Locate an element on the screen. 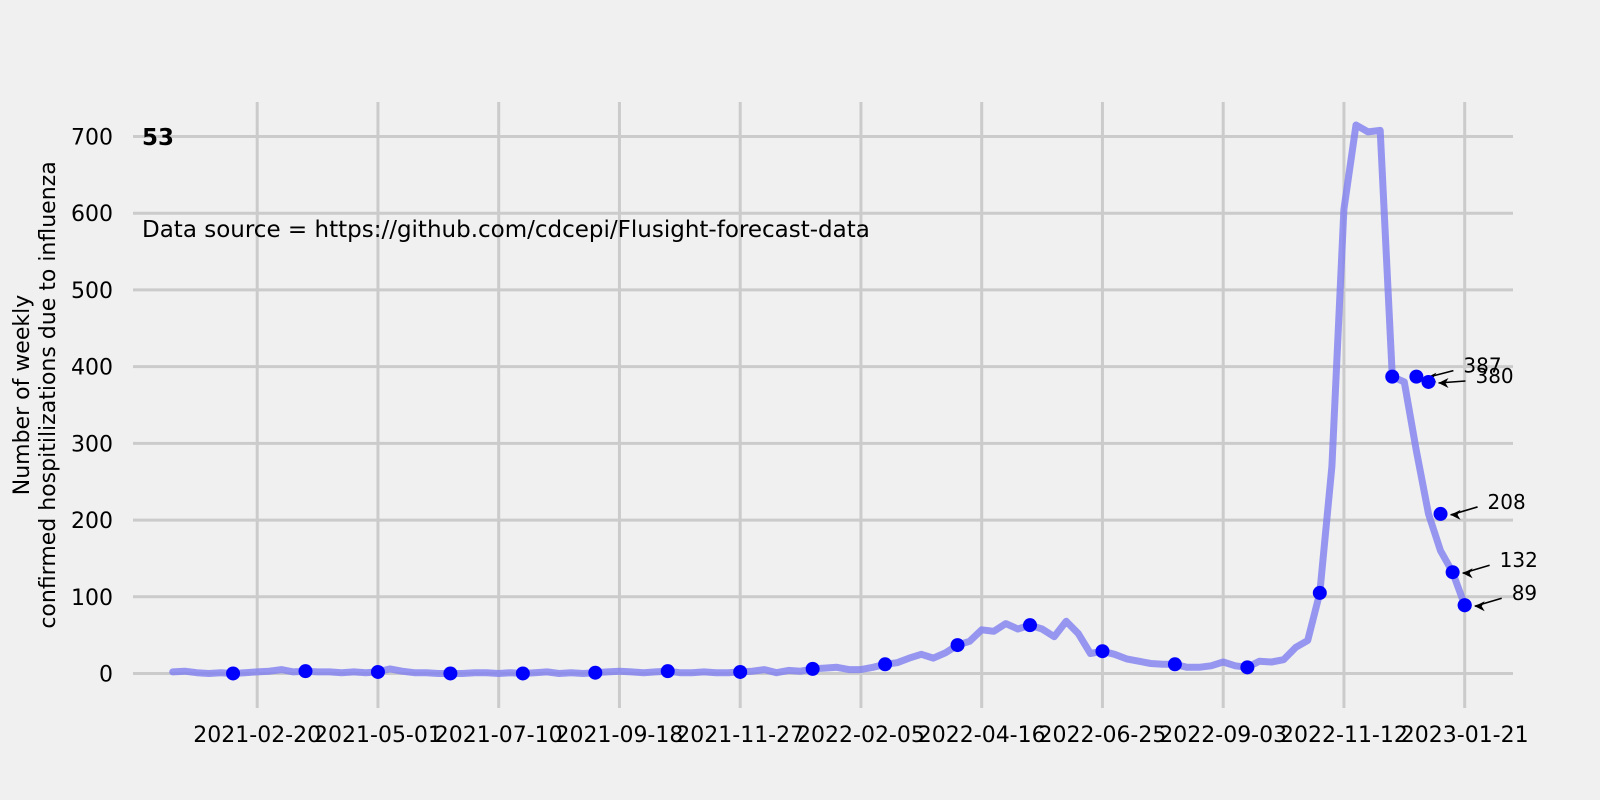  y-tick-label: 600 is located at coordinates (92, 214).